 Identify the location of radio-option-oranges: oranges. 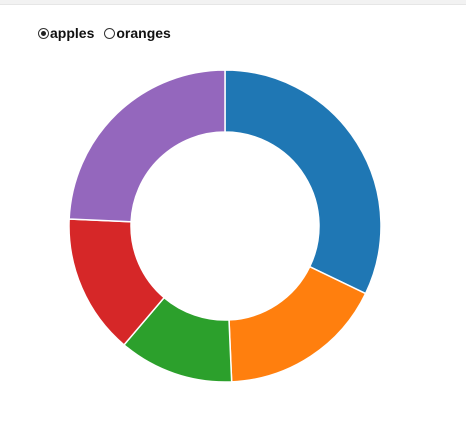
(137, 33).